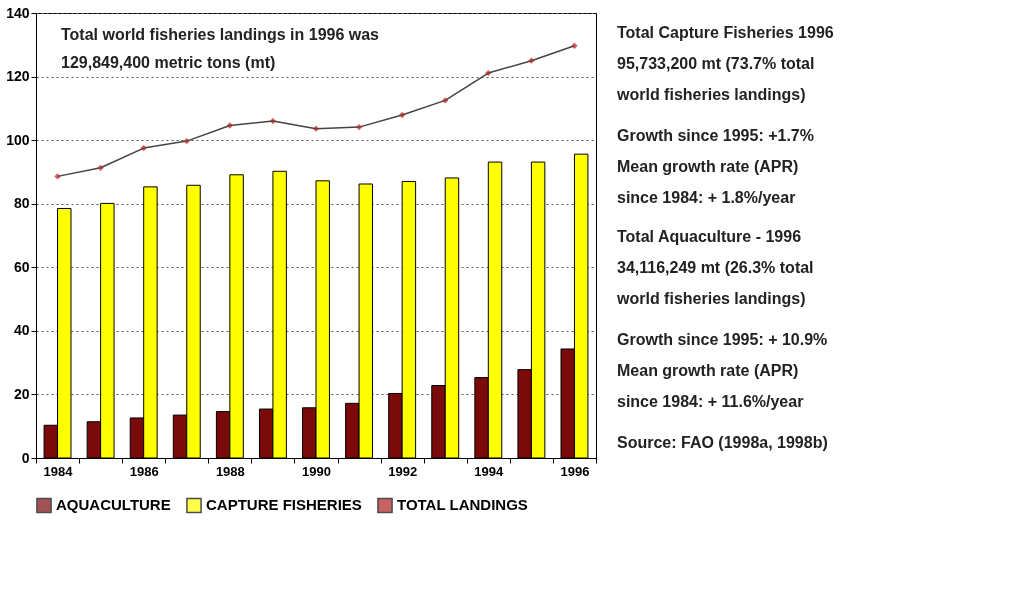 The height and width of the screenshot is (596, 1033). Describe the element at coordinates (709, 236) in the screenshot. I see `text: Total Aquaculture - 1996` at that location.